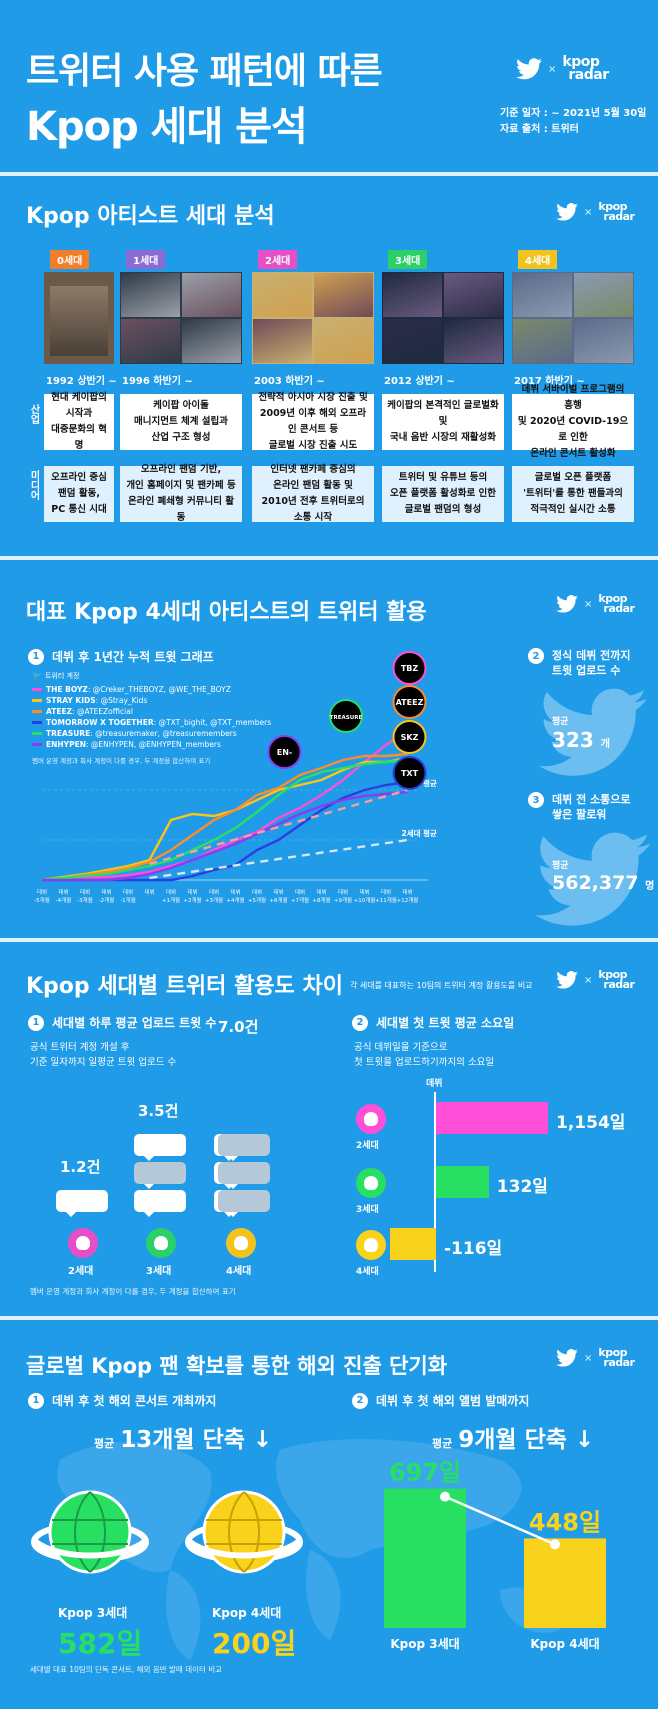 The height and width of the screenshot is (1709, 658). What do you see at coordinates (181, 422) in the screenshot?
I see `gen-industry-box: 케이팝 아이돌 매니지먼트 체계 설립과 산업 구조 형성` at bounding box center [181, 422].